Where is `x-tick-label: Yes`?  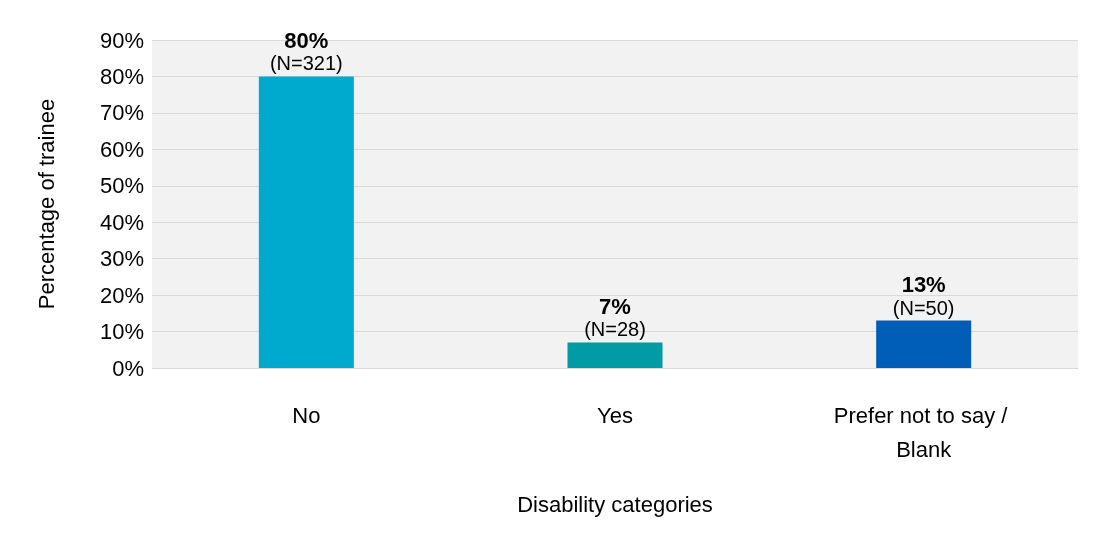 x-tick-label: Yes is located at coordinates (615, 415).